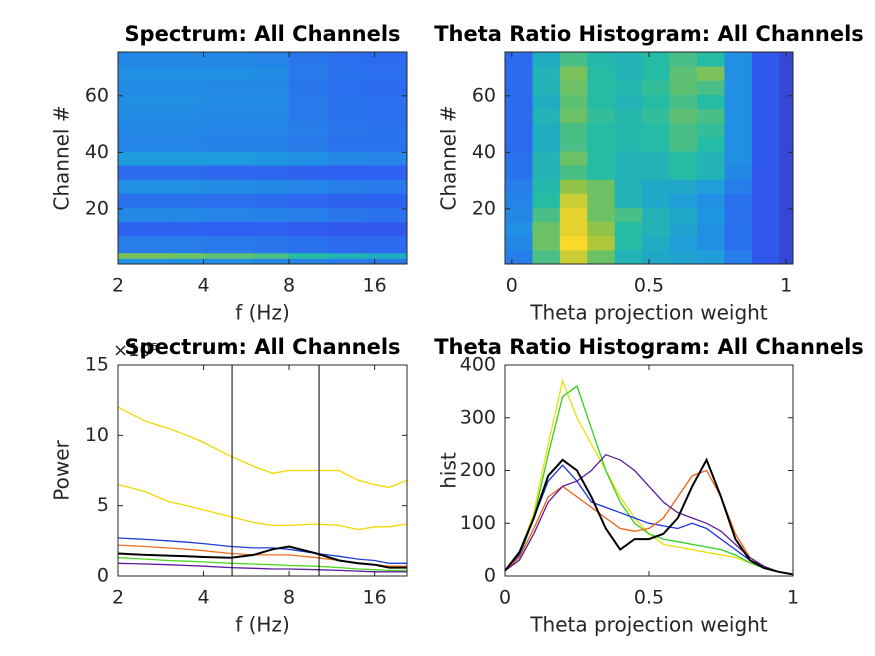 This screenshot has height=656, width=875. Describe the element at coordinates (103, 576) in the screenshot. I see `y-tick-label: 0` at that location.